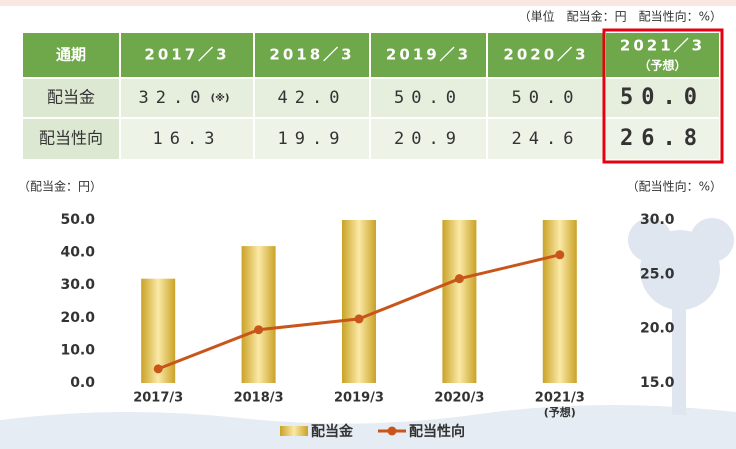  Describe the element at coordinates (657, 383) in the screenshot. I see `y2-tick-label: 15.0` at that location.